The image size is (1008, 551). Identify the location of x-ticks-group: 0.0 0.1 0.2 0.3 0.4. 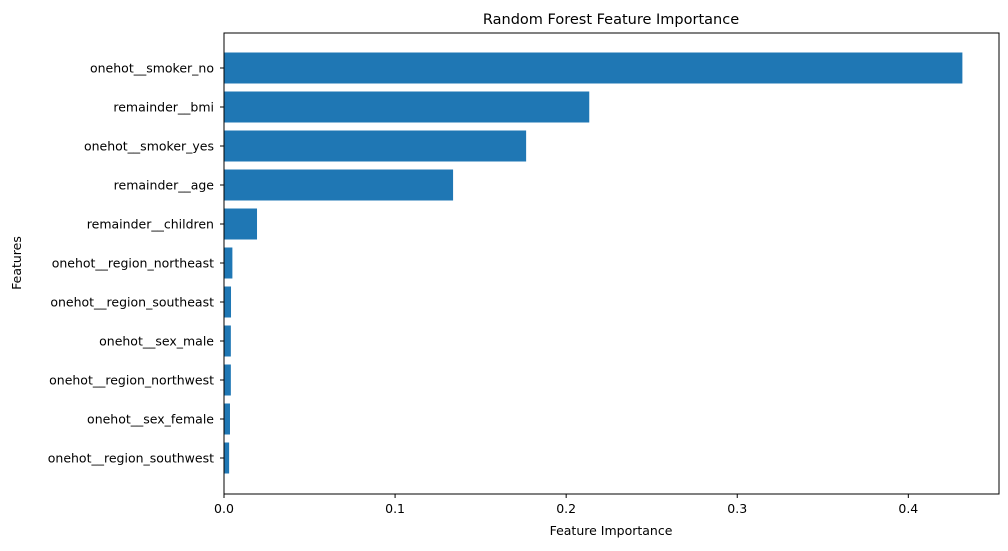
(566, 505).